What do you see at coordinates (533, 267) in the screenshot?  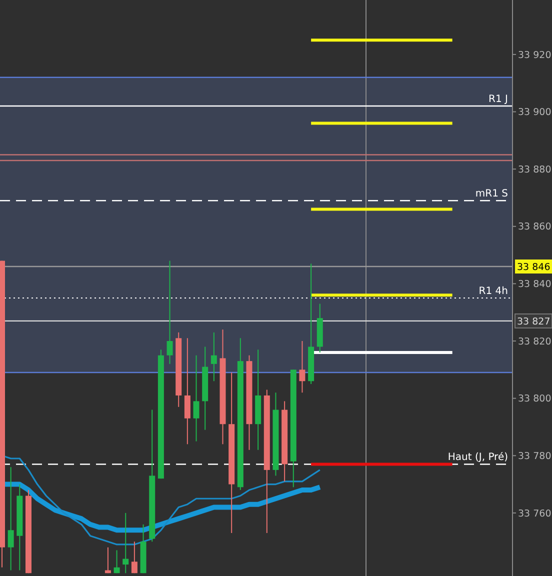 I see `annotation: 33 846` at bounding box center [533, 267].